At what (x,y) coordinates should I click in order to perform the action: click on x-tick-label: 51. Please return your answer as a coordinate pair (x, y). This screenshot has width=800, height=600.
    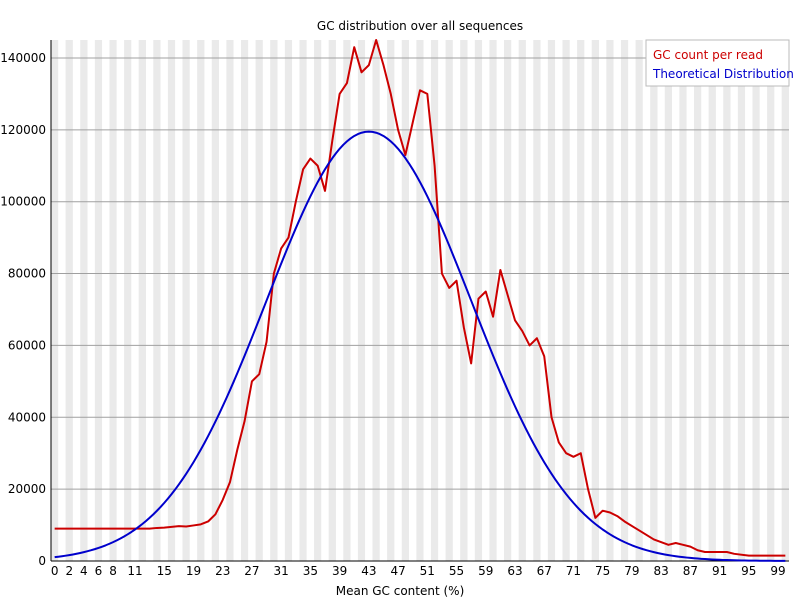
    Looking at the image, I should click on (427, 571).